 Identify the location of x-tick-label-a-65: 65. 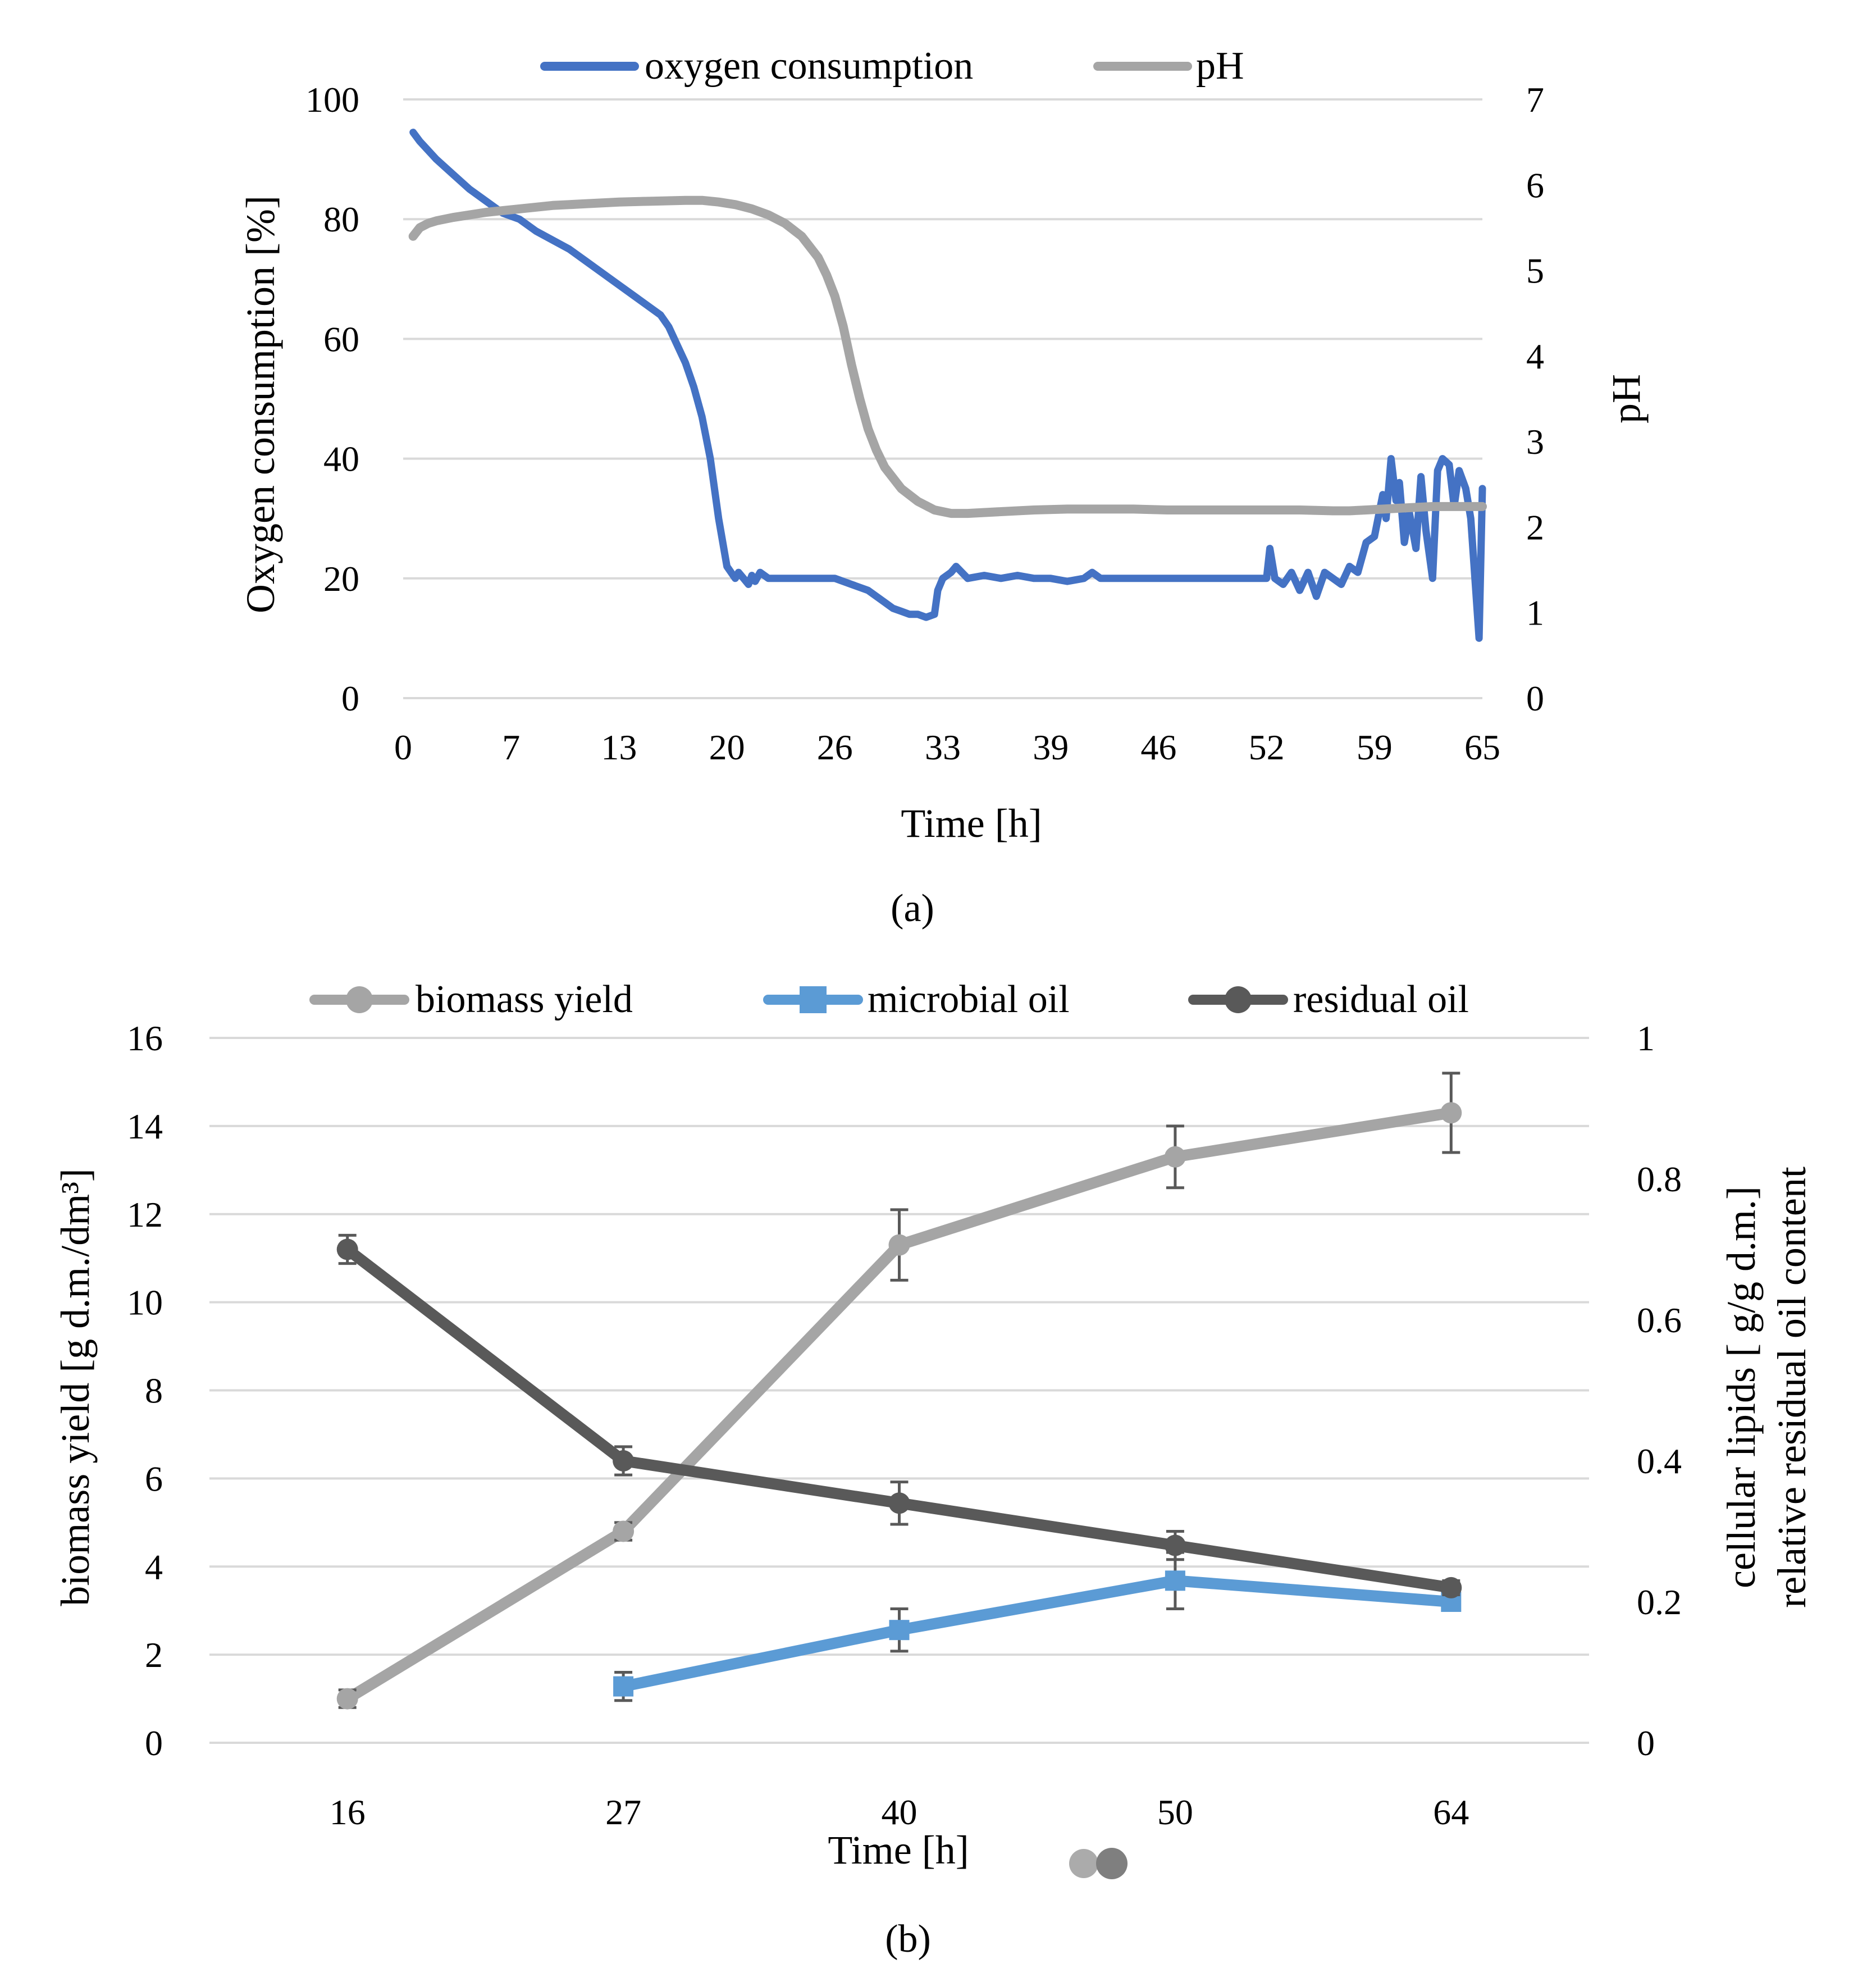
(1482, 747).